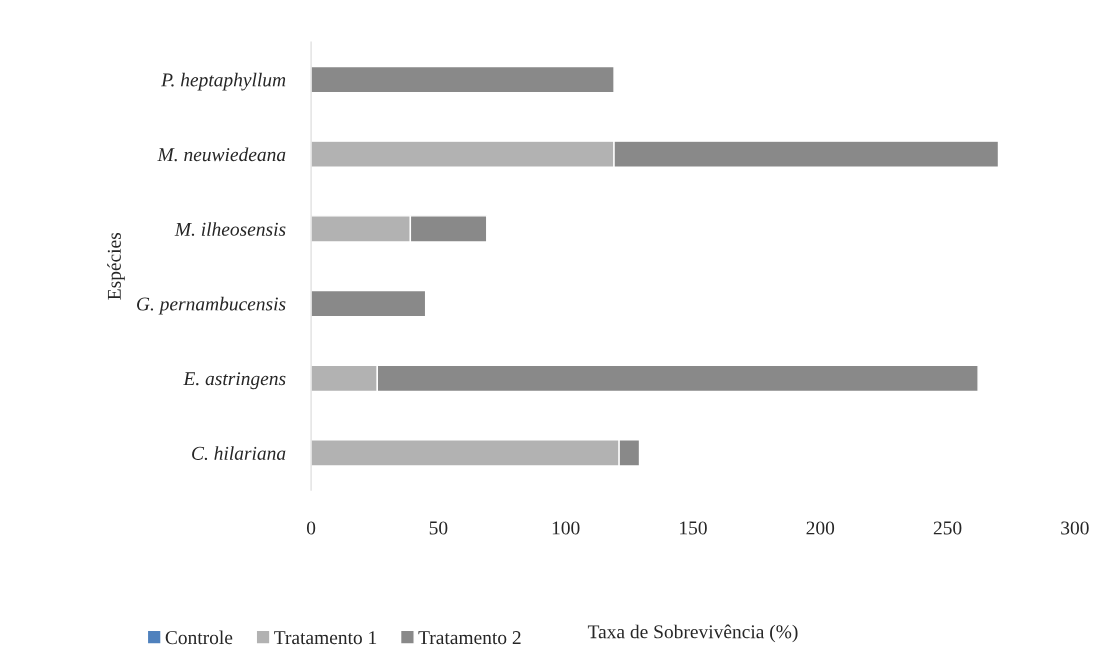 The width and height of the screenshot is (1115, 659). Describe the element at coordinates (1075, 528) in the screenshot. I see `x-tick-label: 300` at that location.